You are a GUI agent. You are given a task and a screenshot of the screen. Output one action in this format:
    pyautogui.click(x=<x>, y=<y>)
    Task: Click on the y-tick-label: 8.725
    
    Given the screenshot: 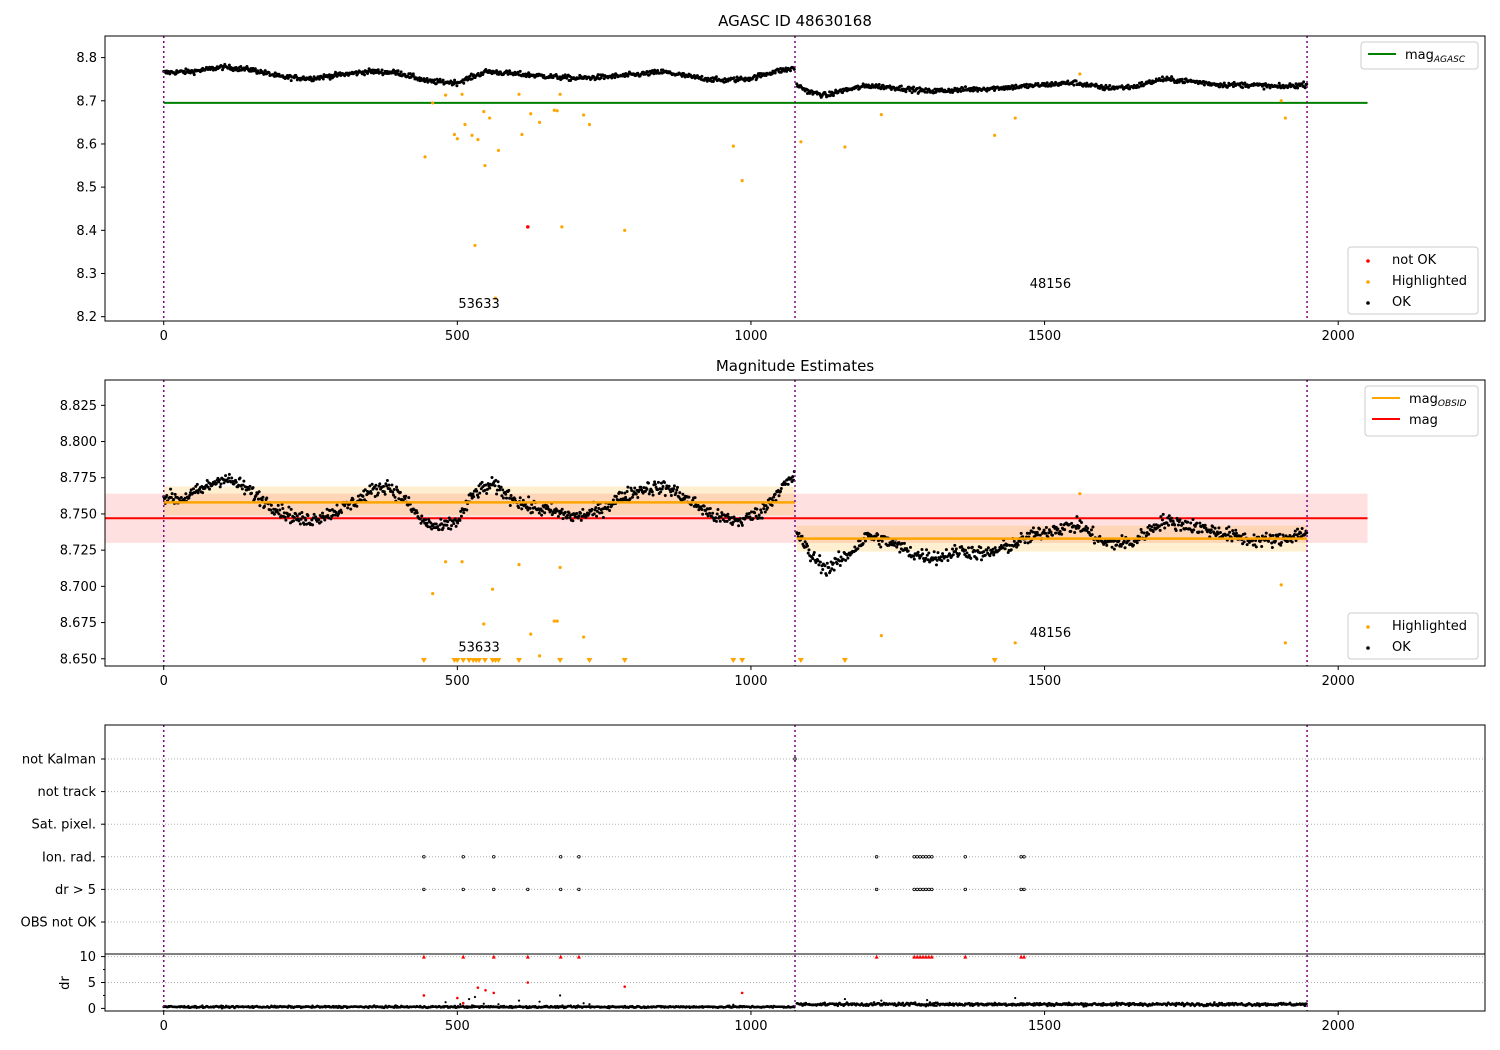 What is the action you would take?
    pyautogui.click(x=78, y=551)
    